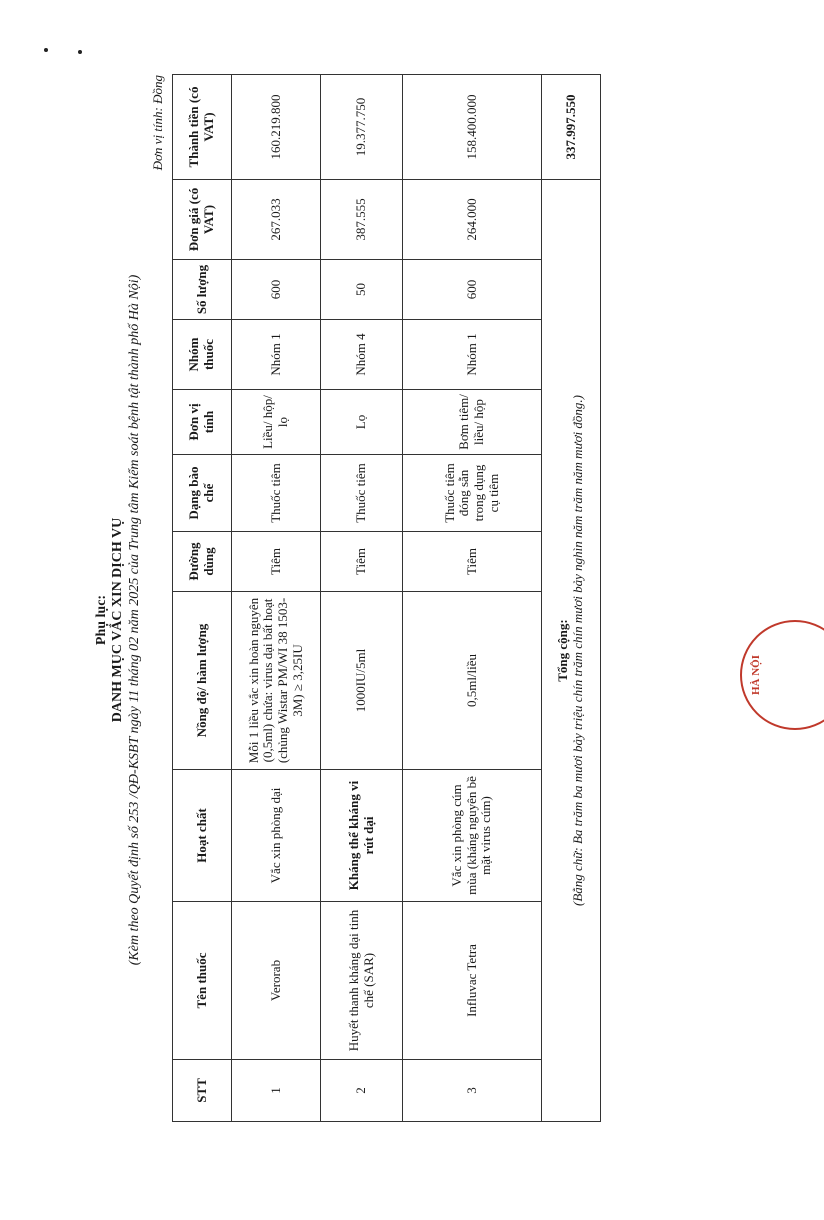 This screenshot has width=824, height=1220. I want to click on cell: 1, so click(276, 1090).